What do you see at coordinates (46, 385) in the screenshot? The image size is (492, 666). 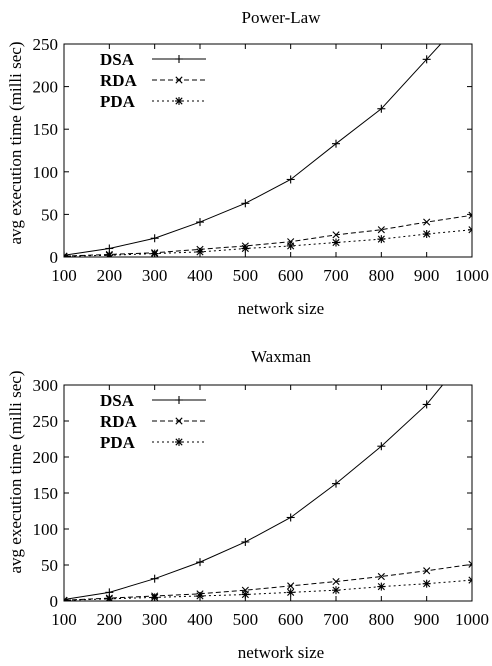 I see `y-tick-label: 300` at bounding box center [46, 385].